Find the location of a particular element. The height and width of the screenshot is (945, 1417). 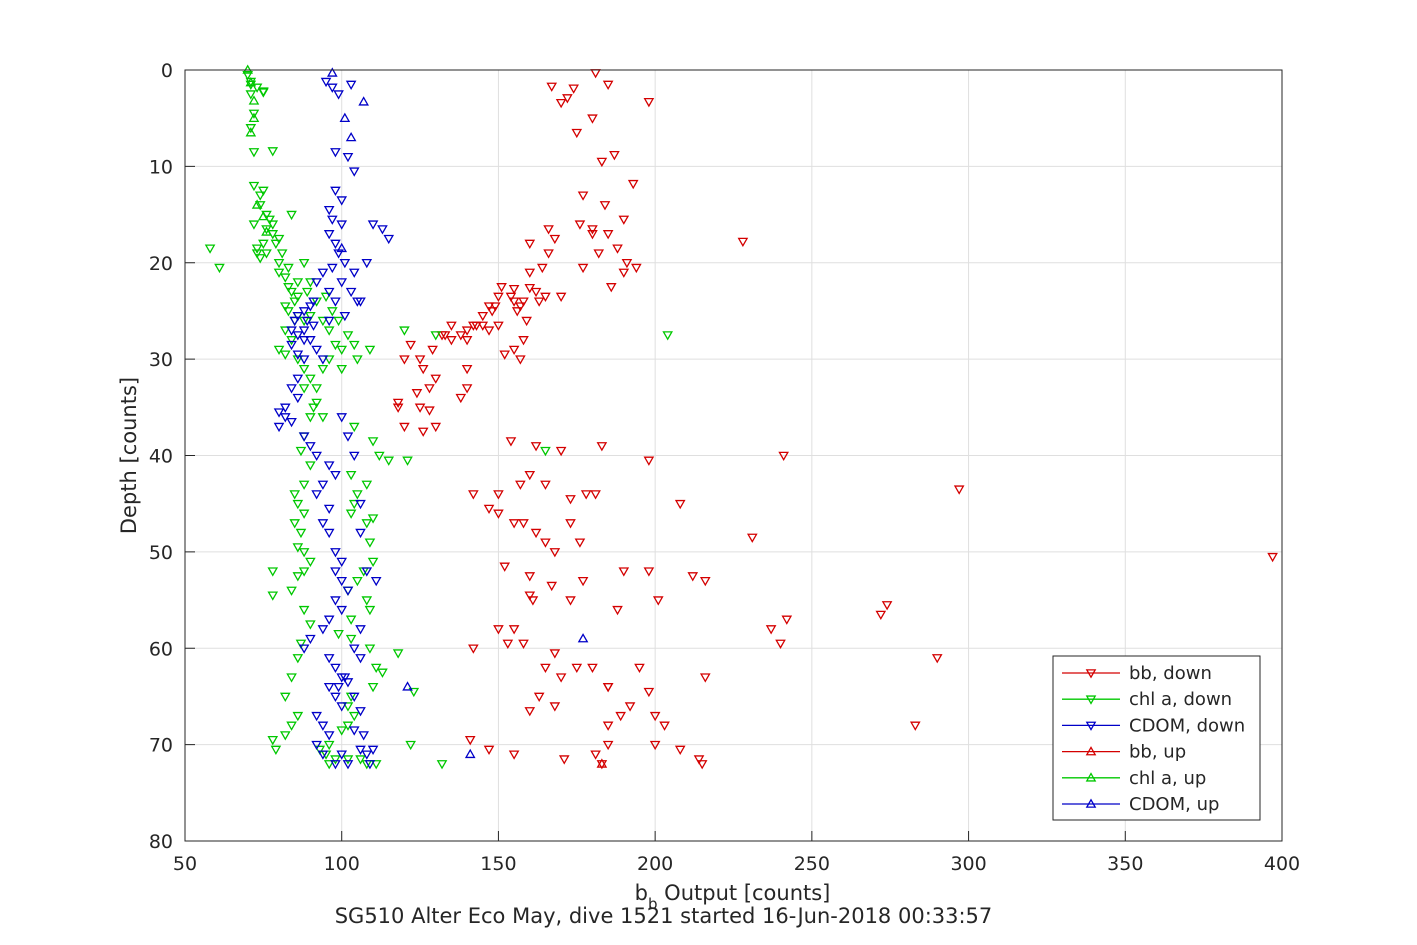

legend-label: bb, up is located at coordinates (1157, 752).